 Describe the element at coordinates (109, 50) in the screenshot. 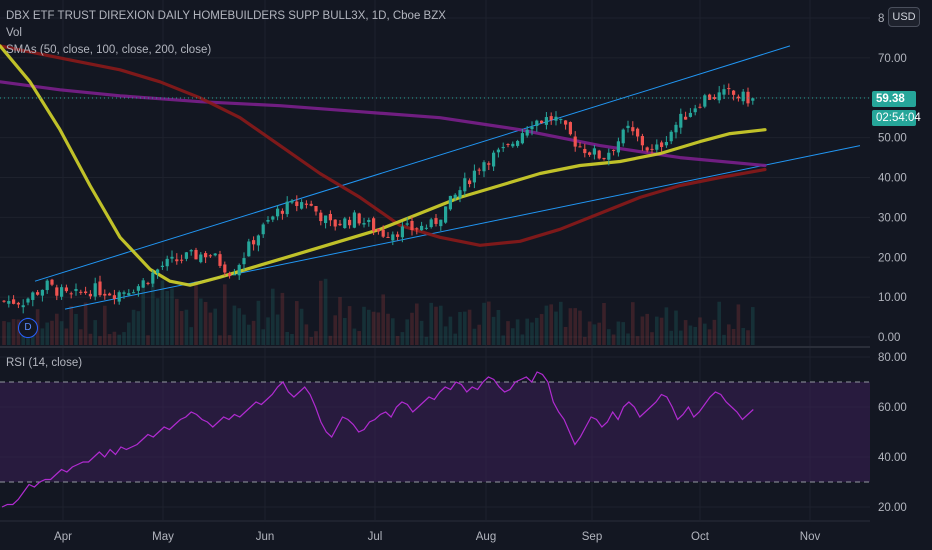

I see `sma-legend: SMAs (50, close, 100, close, 200, close)` at that location.